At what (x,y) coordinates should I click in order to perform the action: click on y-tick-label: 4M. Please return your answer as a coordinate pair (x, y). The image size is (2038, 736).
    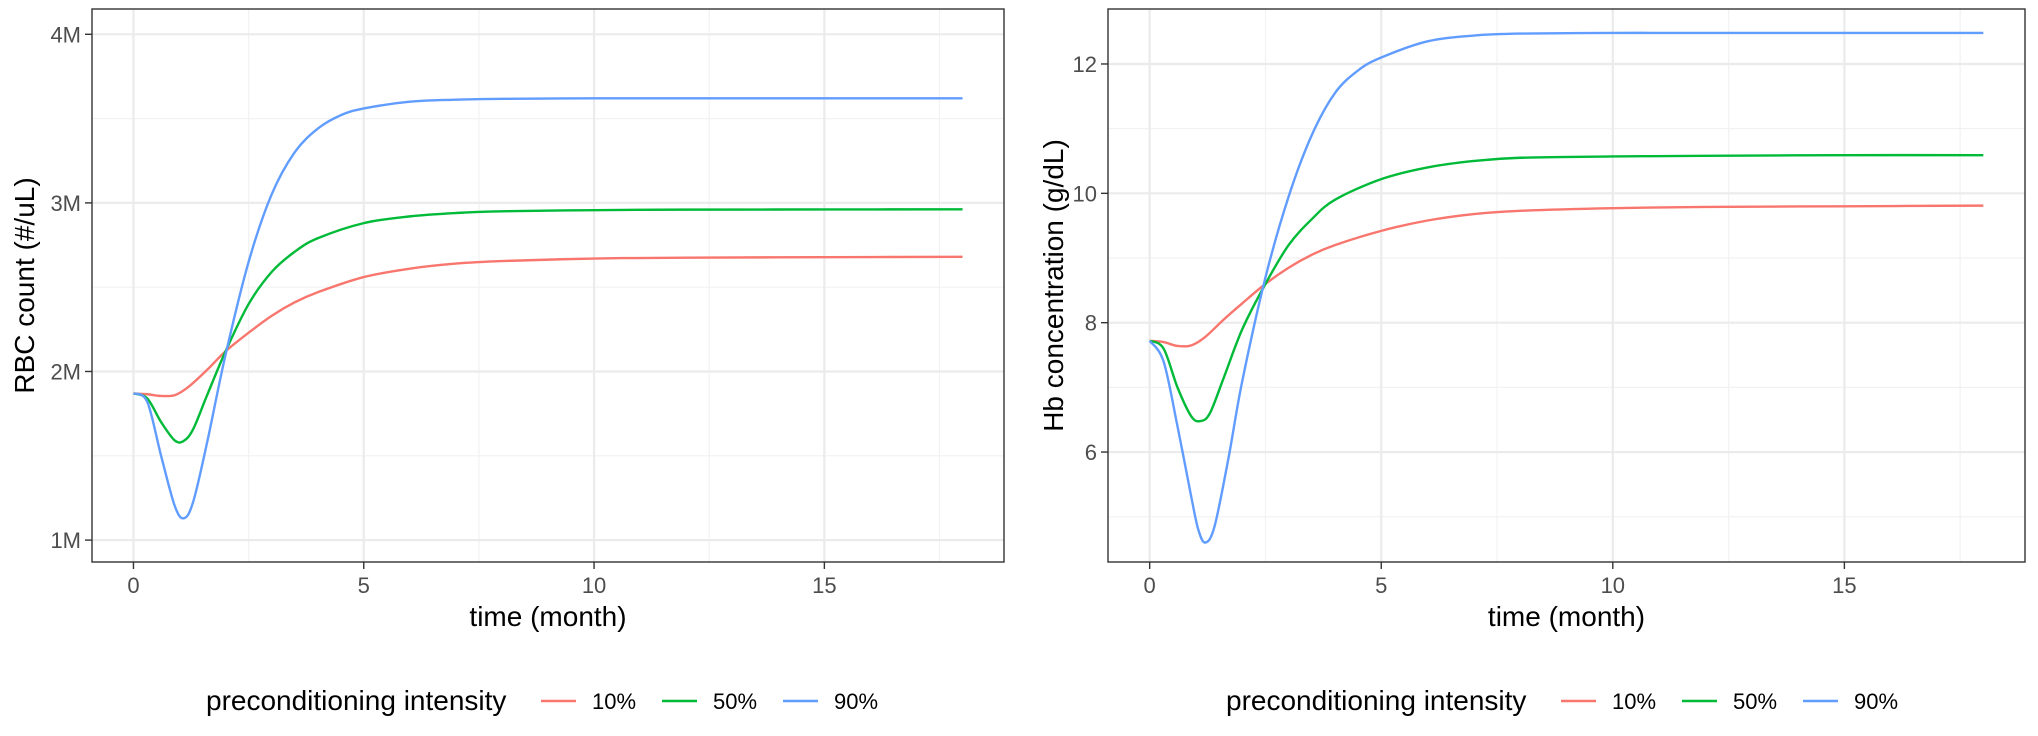
    Looking at the image, I should click on (65, 34).